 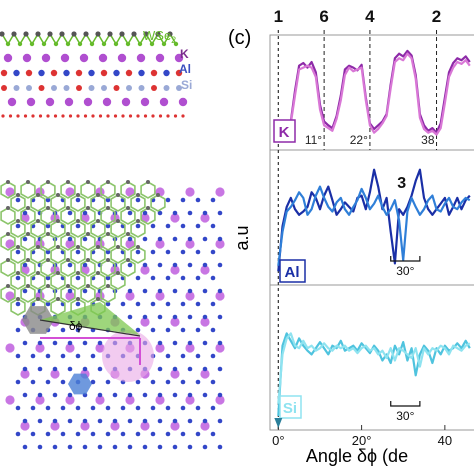 I want to click on layer-stack-side-view, so click(x=94, y=74).